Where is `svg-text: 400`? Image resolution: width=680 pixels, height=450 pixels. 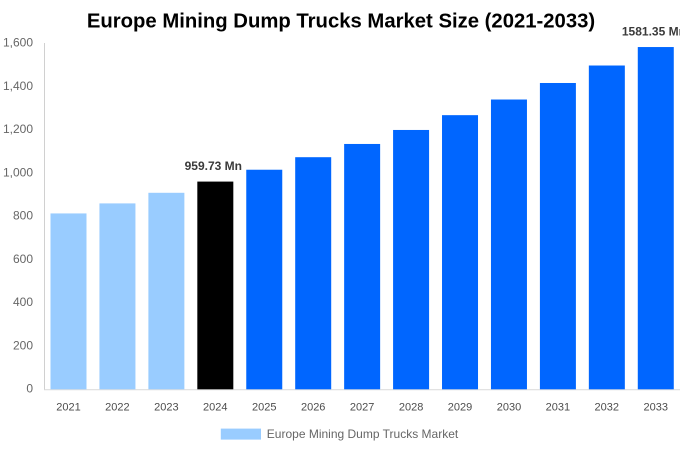
svg-text: 400 is located at coordinates (23, 302).